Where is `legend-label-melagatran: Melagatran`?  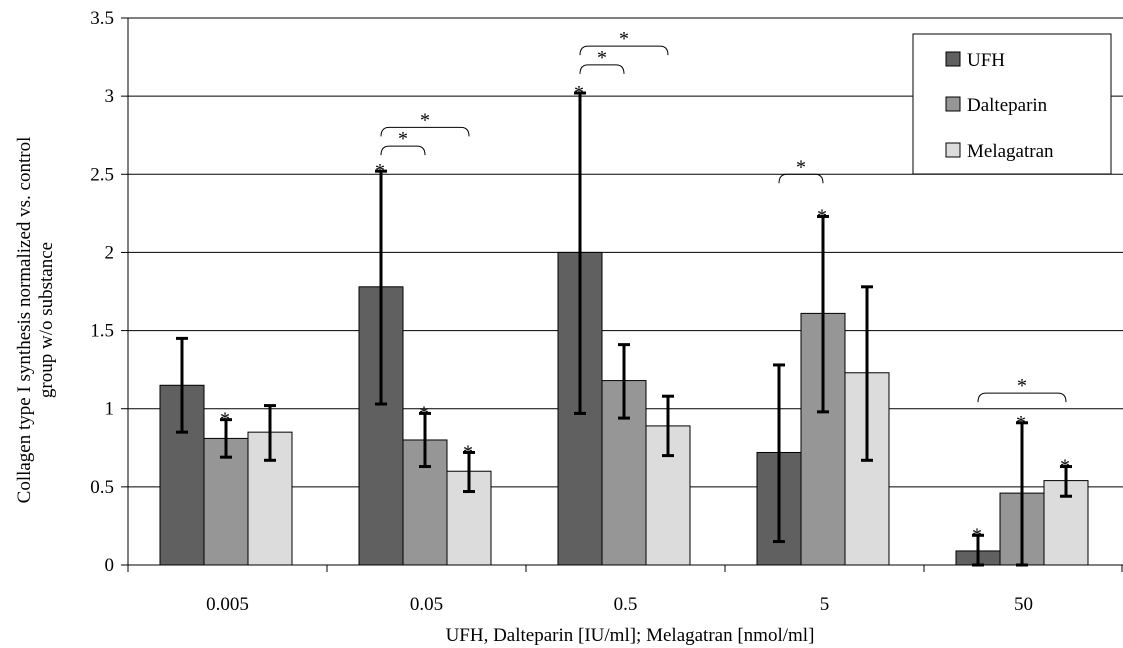
legend-label-melagatran: Melagatran is located at coordinates (1010, 151).